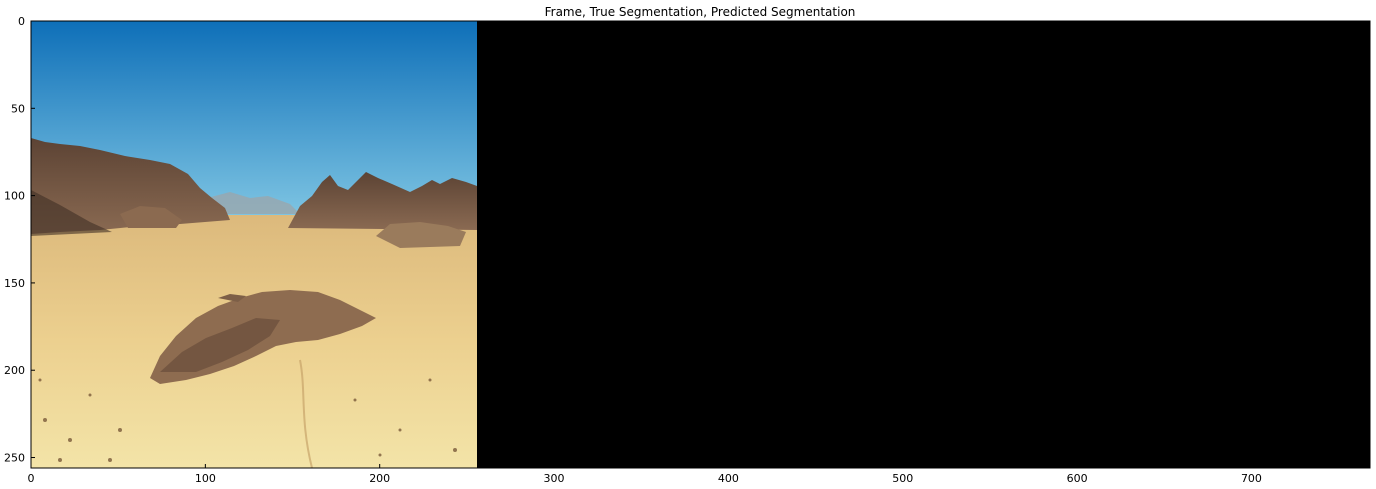 Image resolution: width=1376 pixels, height=489 pixels. Describe the element at coordinates (14, 458) in the screenshot. I see `y-tick-label: 250` at that location.